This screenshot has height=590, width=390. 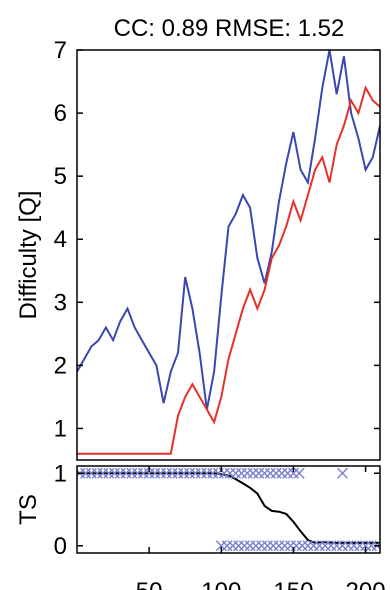 I want to click on axes-frame, so click(x=228, y=509).